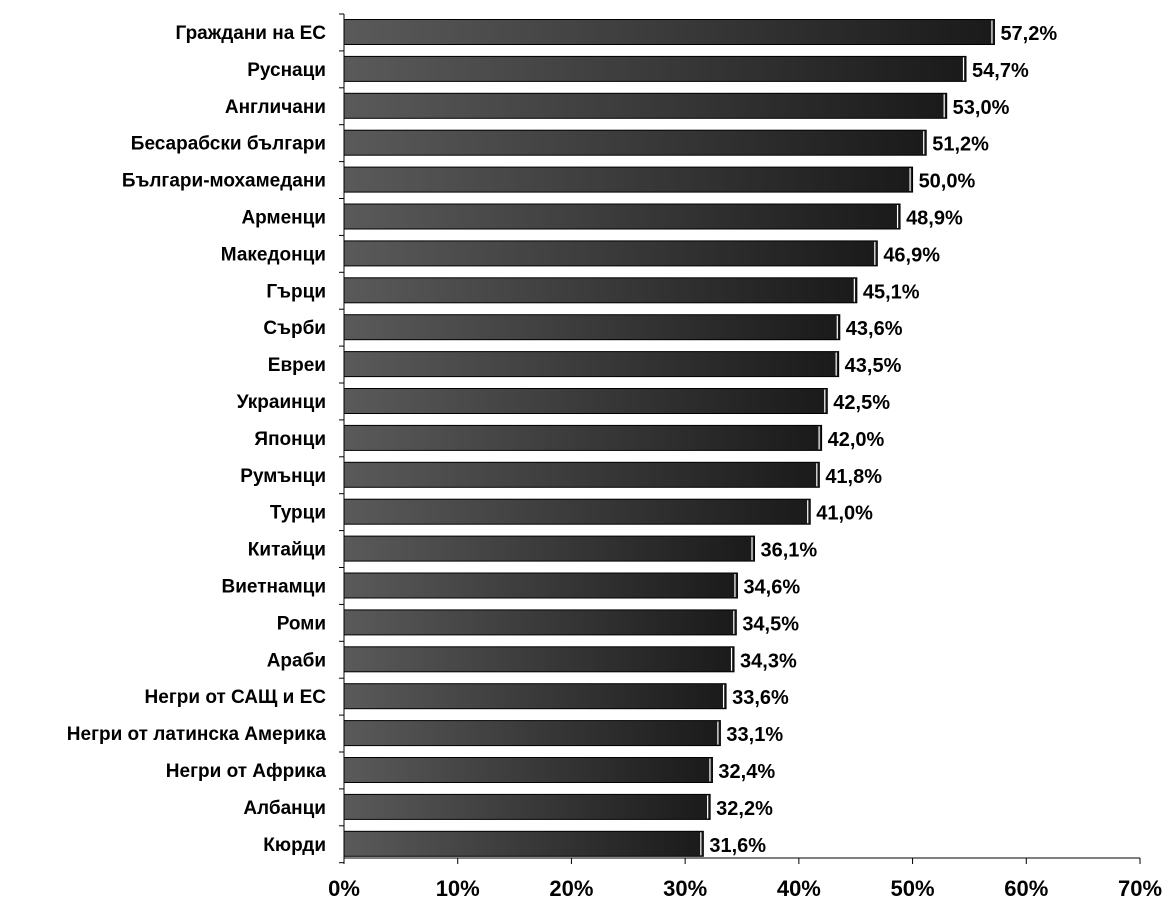 The height and width of the screenshot is (909, 1169). I want to click on category-label: Араби, so click(296, 660).